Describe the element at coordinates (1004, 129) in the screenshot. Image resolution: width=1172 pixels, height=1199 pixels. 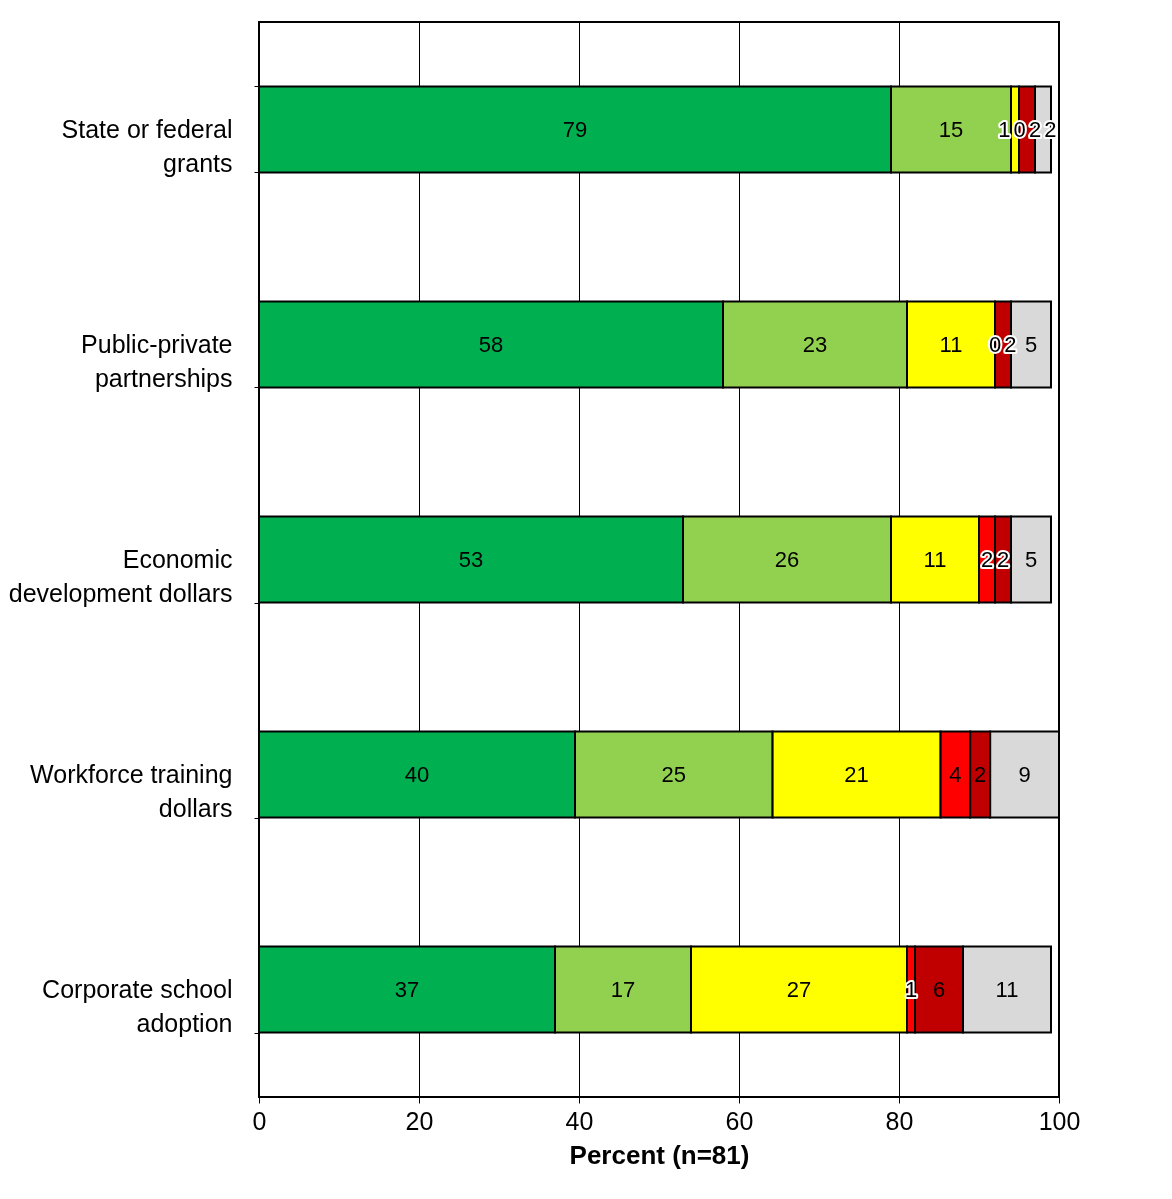
I see `data-label: 1` at that location.